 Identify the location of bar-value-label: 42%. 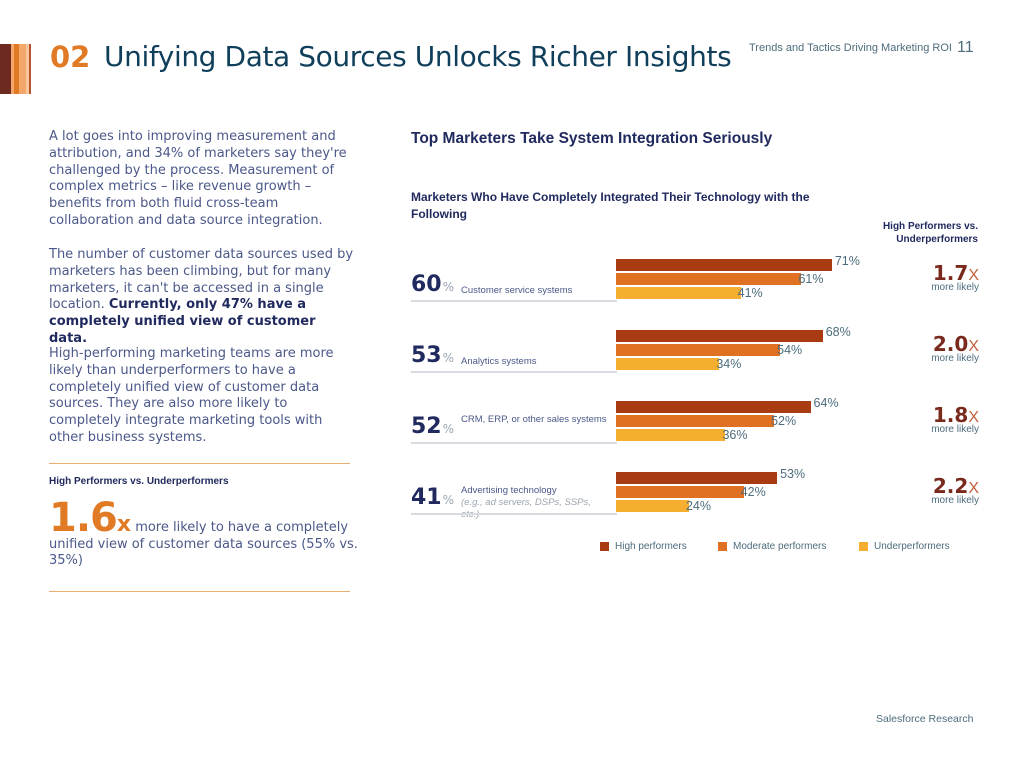
(753, 492).